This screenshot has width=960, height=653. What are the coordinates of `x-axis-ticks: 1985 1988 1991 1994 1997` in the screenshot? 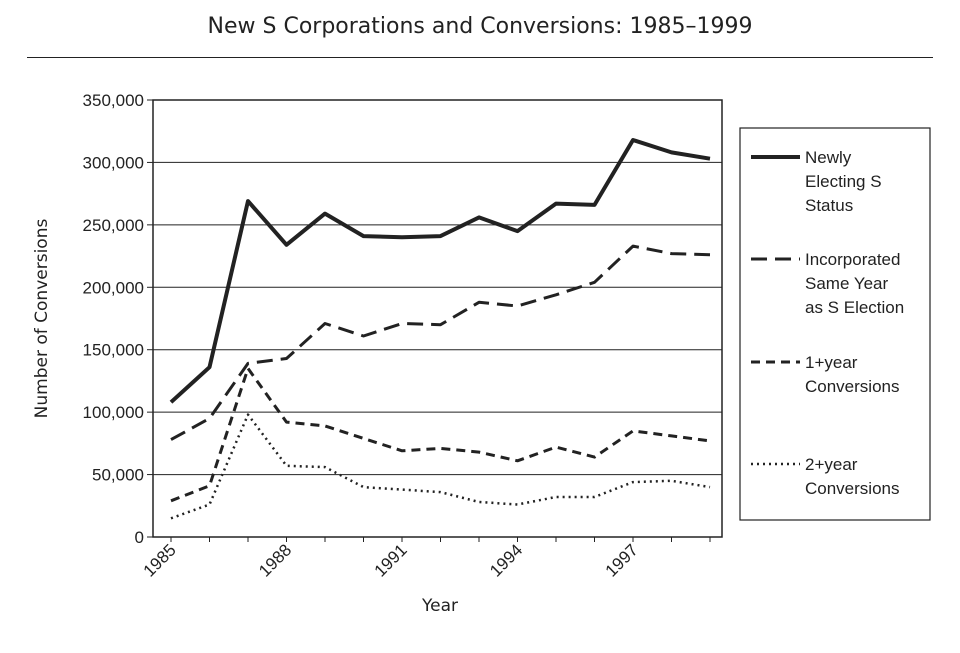 It's located at (425, 559).